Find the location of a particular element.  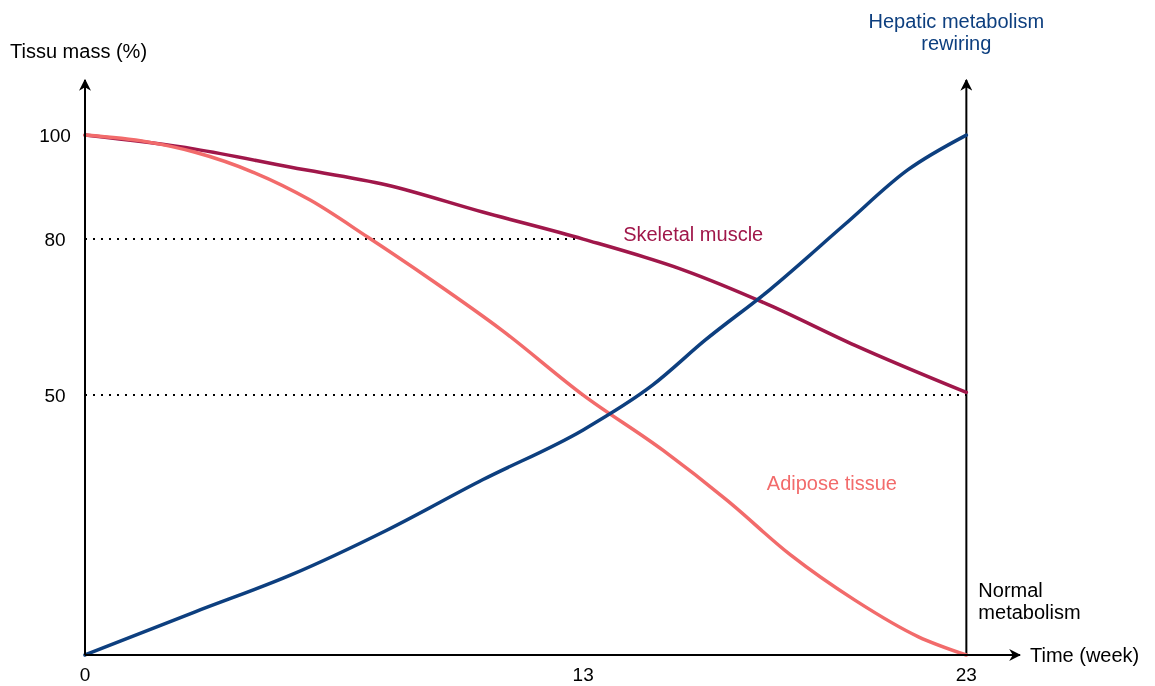

y-tick-label: 50 is located at coordinates (55, 396).